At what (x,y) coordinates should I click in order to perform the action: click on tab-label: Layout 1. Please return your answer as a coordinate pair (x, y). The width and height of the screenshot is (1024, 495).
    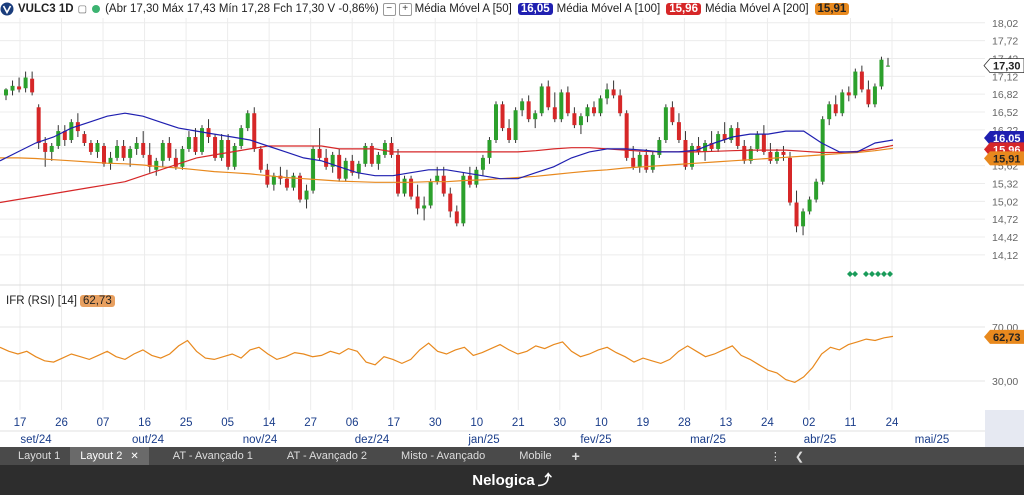
    Looking at the image, I should click on (39, 456).